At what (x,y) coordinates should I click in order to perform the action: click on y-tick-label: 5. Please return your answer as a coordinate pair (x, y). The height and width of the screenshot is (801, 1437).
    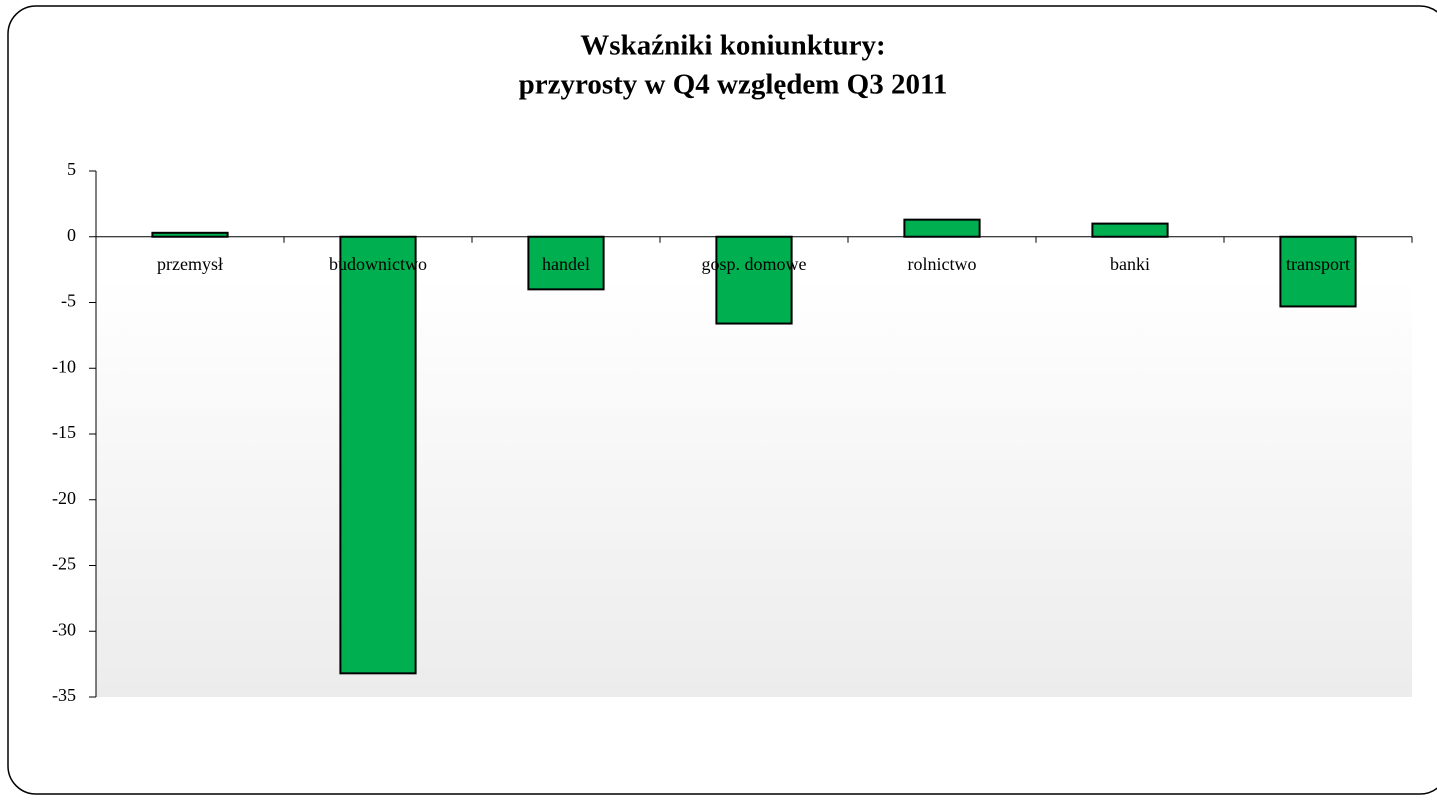
    Looking at the image, I should click on (71, 169).